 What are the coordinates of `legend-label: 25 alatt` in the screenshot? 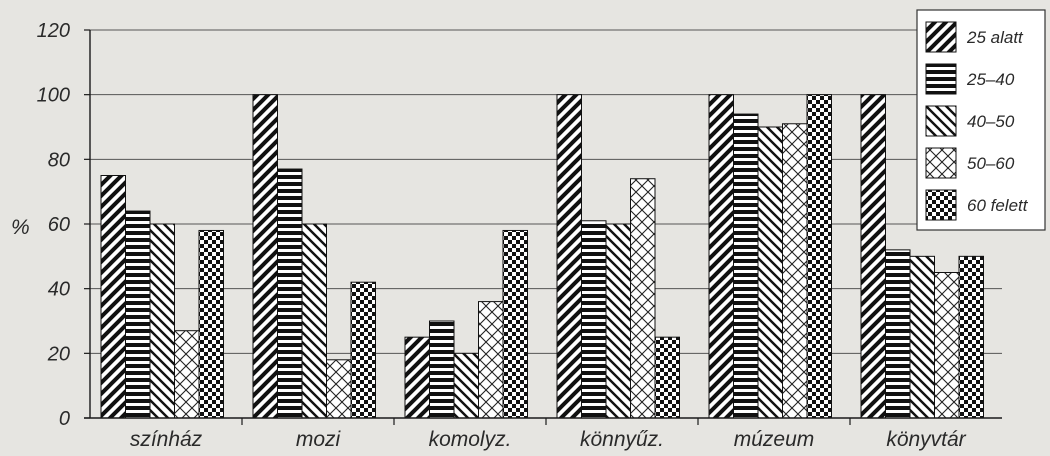 It's located at (995, 37).